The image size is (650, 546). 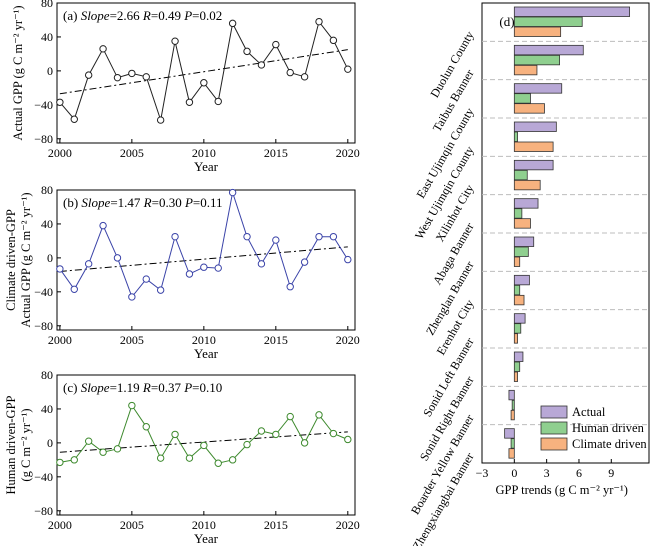 I want to click on x-tick-label: 2000, so click(x=60, y=340).